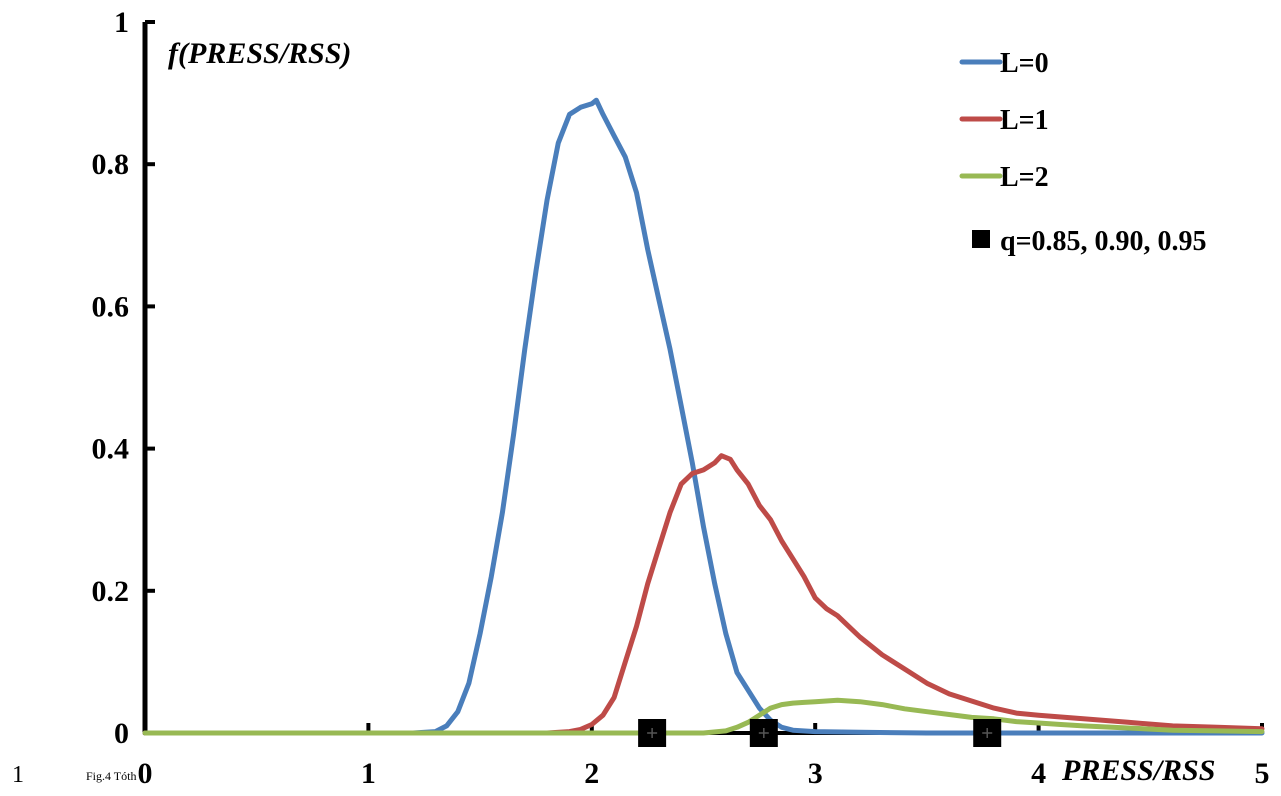 The width and height of the screenshot is (1281, 796). Describe the element at coordinates (1103, 241) in the screenshot. I see `legend-label: q=0.85, 0.90, 0.95` at that location.